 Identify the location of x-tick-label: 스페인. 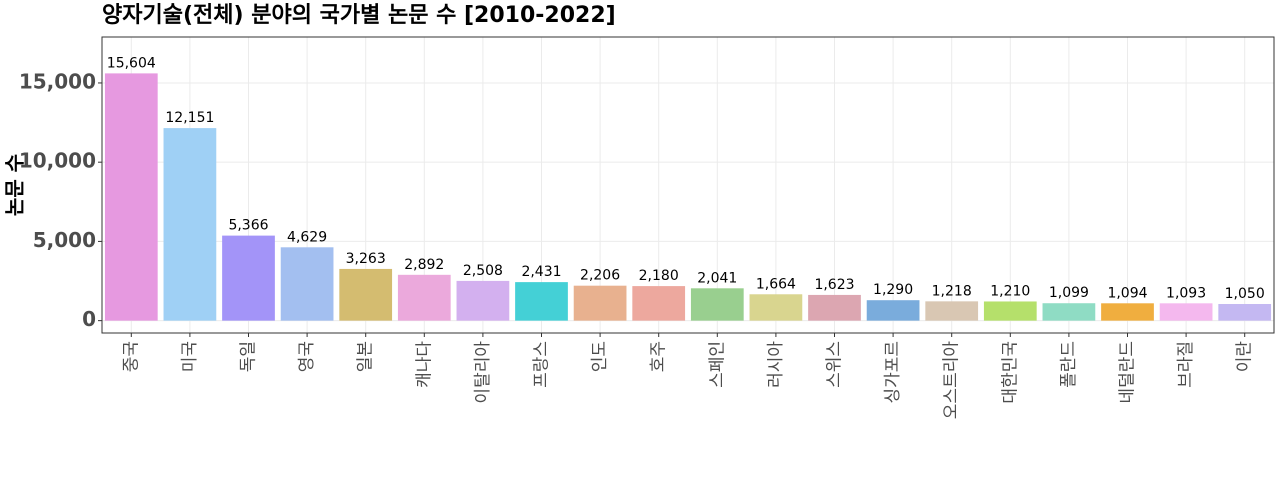
(717, 364).